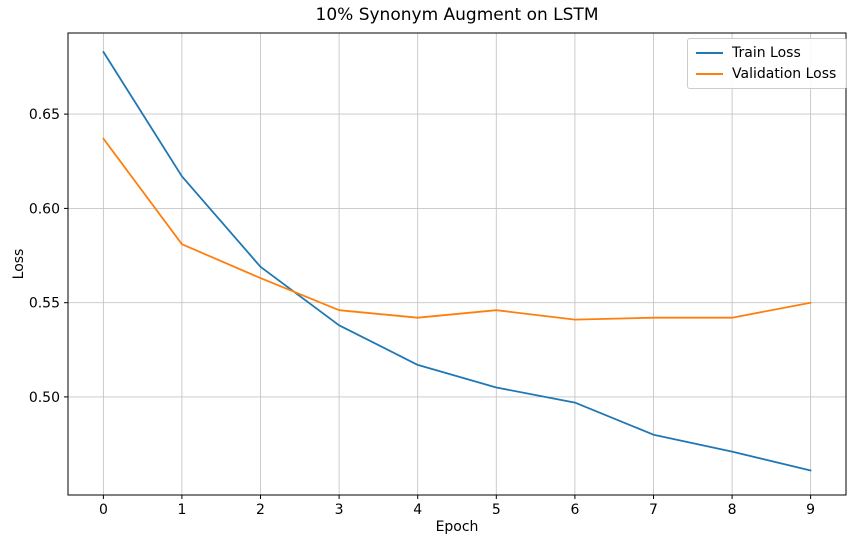 The width and height of the screenshot is (855, 547). Describe the element at coordinates (44, 304) in the screenshot. I see `y-tick-label: 0.55` at that location.